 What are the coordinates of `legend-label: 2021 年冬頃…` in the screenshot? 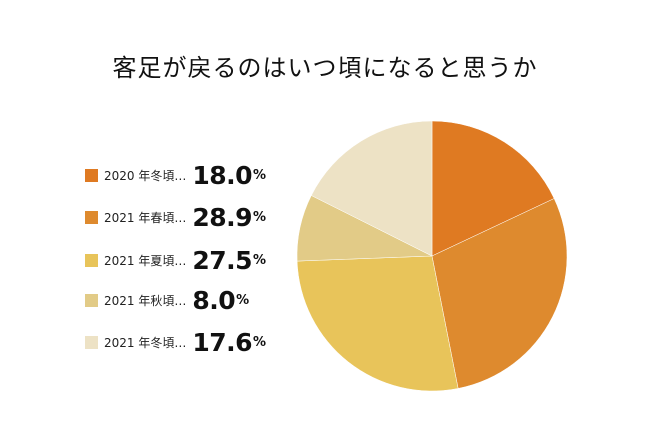 It's located at (145, 342).